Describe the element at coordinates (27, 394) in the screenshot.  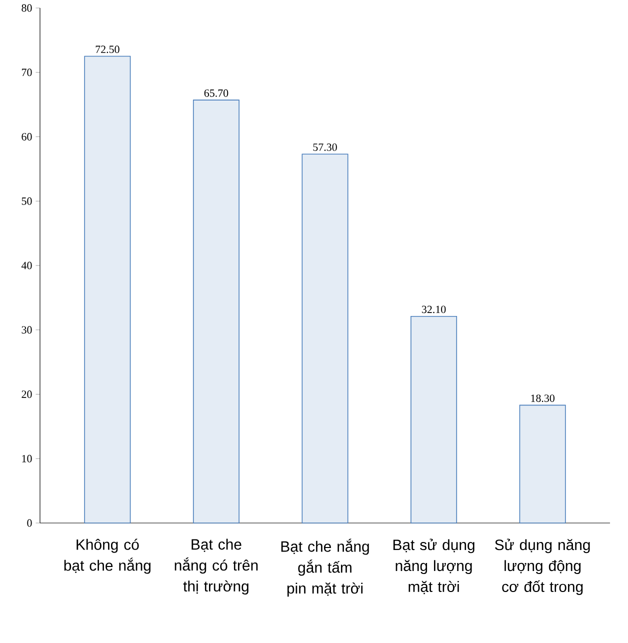
I see `y-tick-label: 20` at that location.